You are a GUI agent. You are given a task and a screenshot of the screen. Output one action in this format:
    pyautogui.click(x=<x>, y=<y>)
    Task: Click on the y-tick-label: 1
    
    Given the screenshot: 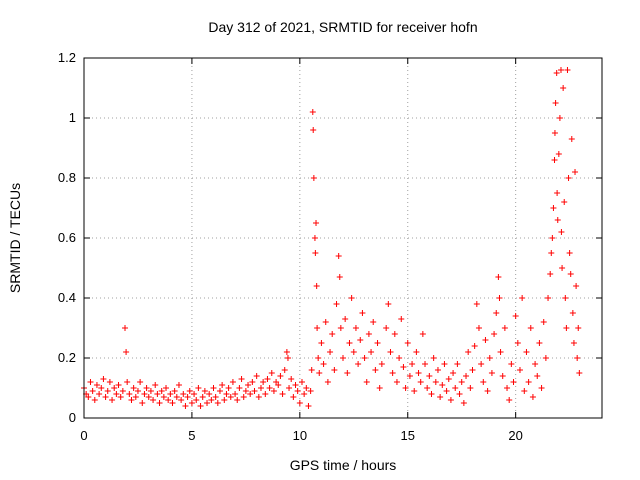 What is the action you would take?
    pyautogui.click(x=72, y=117)
    